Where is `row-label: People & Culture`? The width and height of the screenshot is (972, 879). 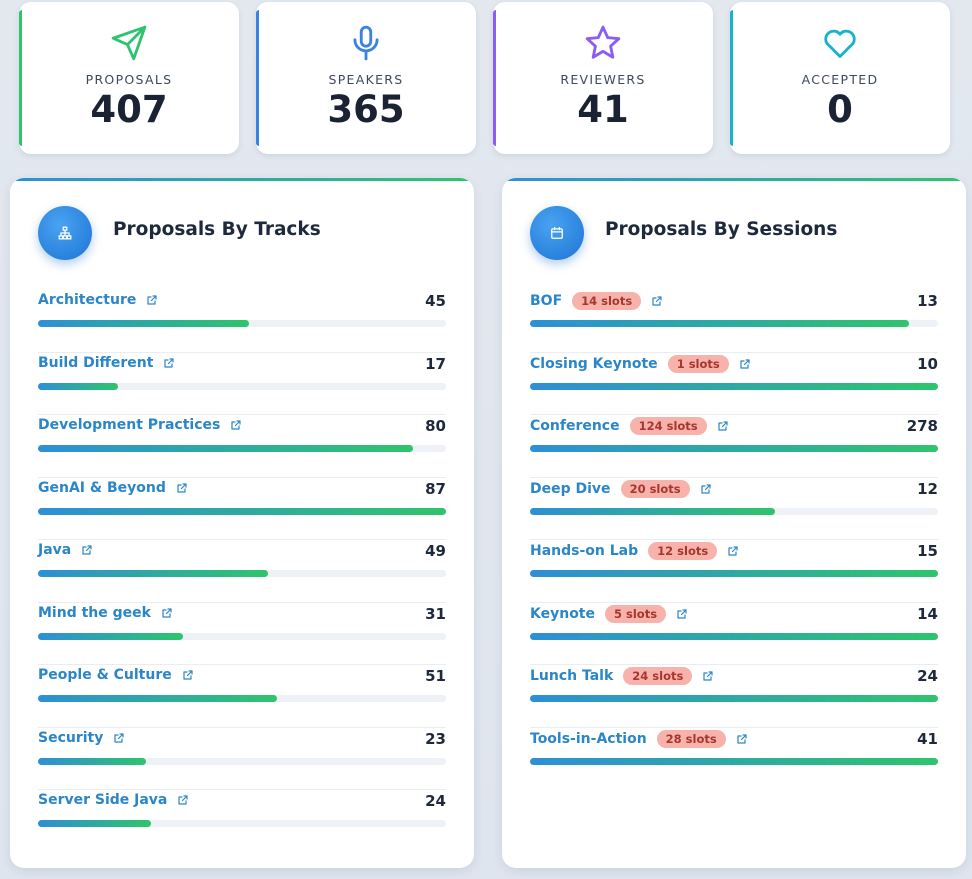 row-label: People & Culture is located at coordinates (105, 675).